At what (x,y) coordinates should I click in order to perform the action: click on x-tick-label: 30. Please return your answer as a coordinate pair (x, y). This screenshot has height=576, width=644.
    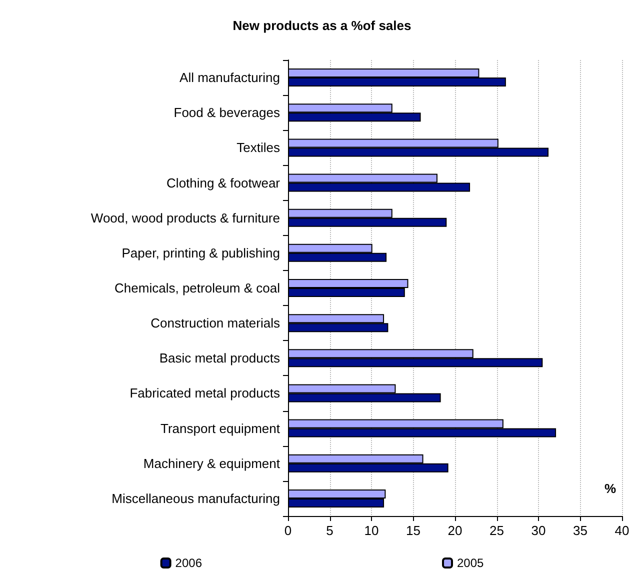
    Looking at the image, I should click on (538, 530).